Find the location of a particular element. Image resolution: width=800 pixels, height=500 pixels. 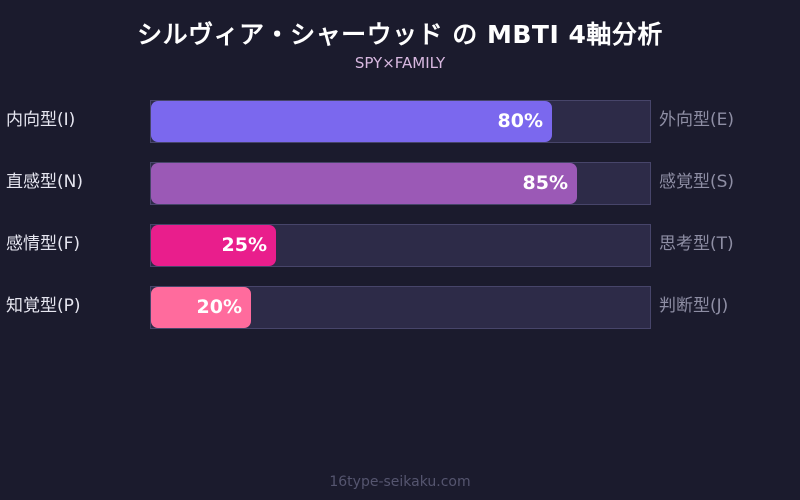

left-label: 内向型(I) is located at coordinates (41, 120).